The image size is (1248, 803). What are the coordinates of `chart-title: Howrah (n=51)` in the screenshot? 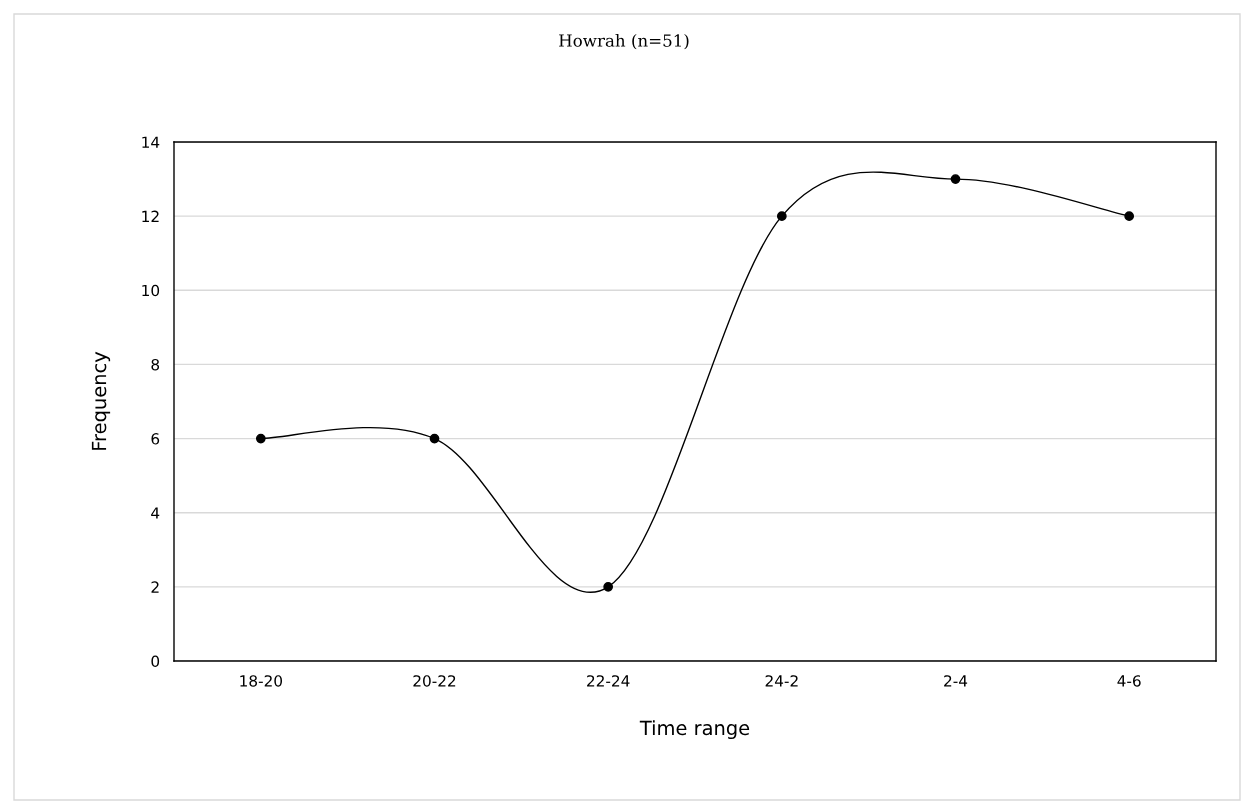 It's located at (624, 41).